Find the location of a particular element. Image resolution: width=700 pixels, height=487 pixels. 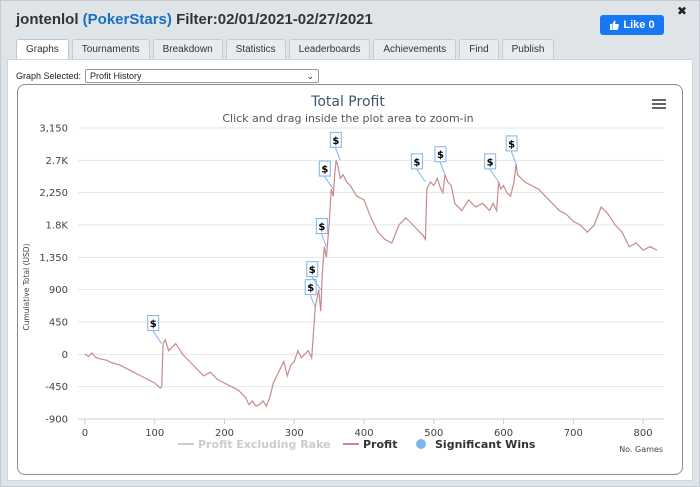

tab-statistics: Statistics is located at coordinates (255, 49).